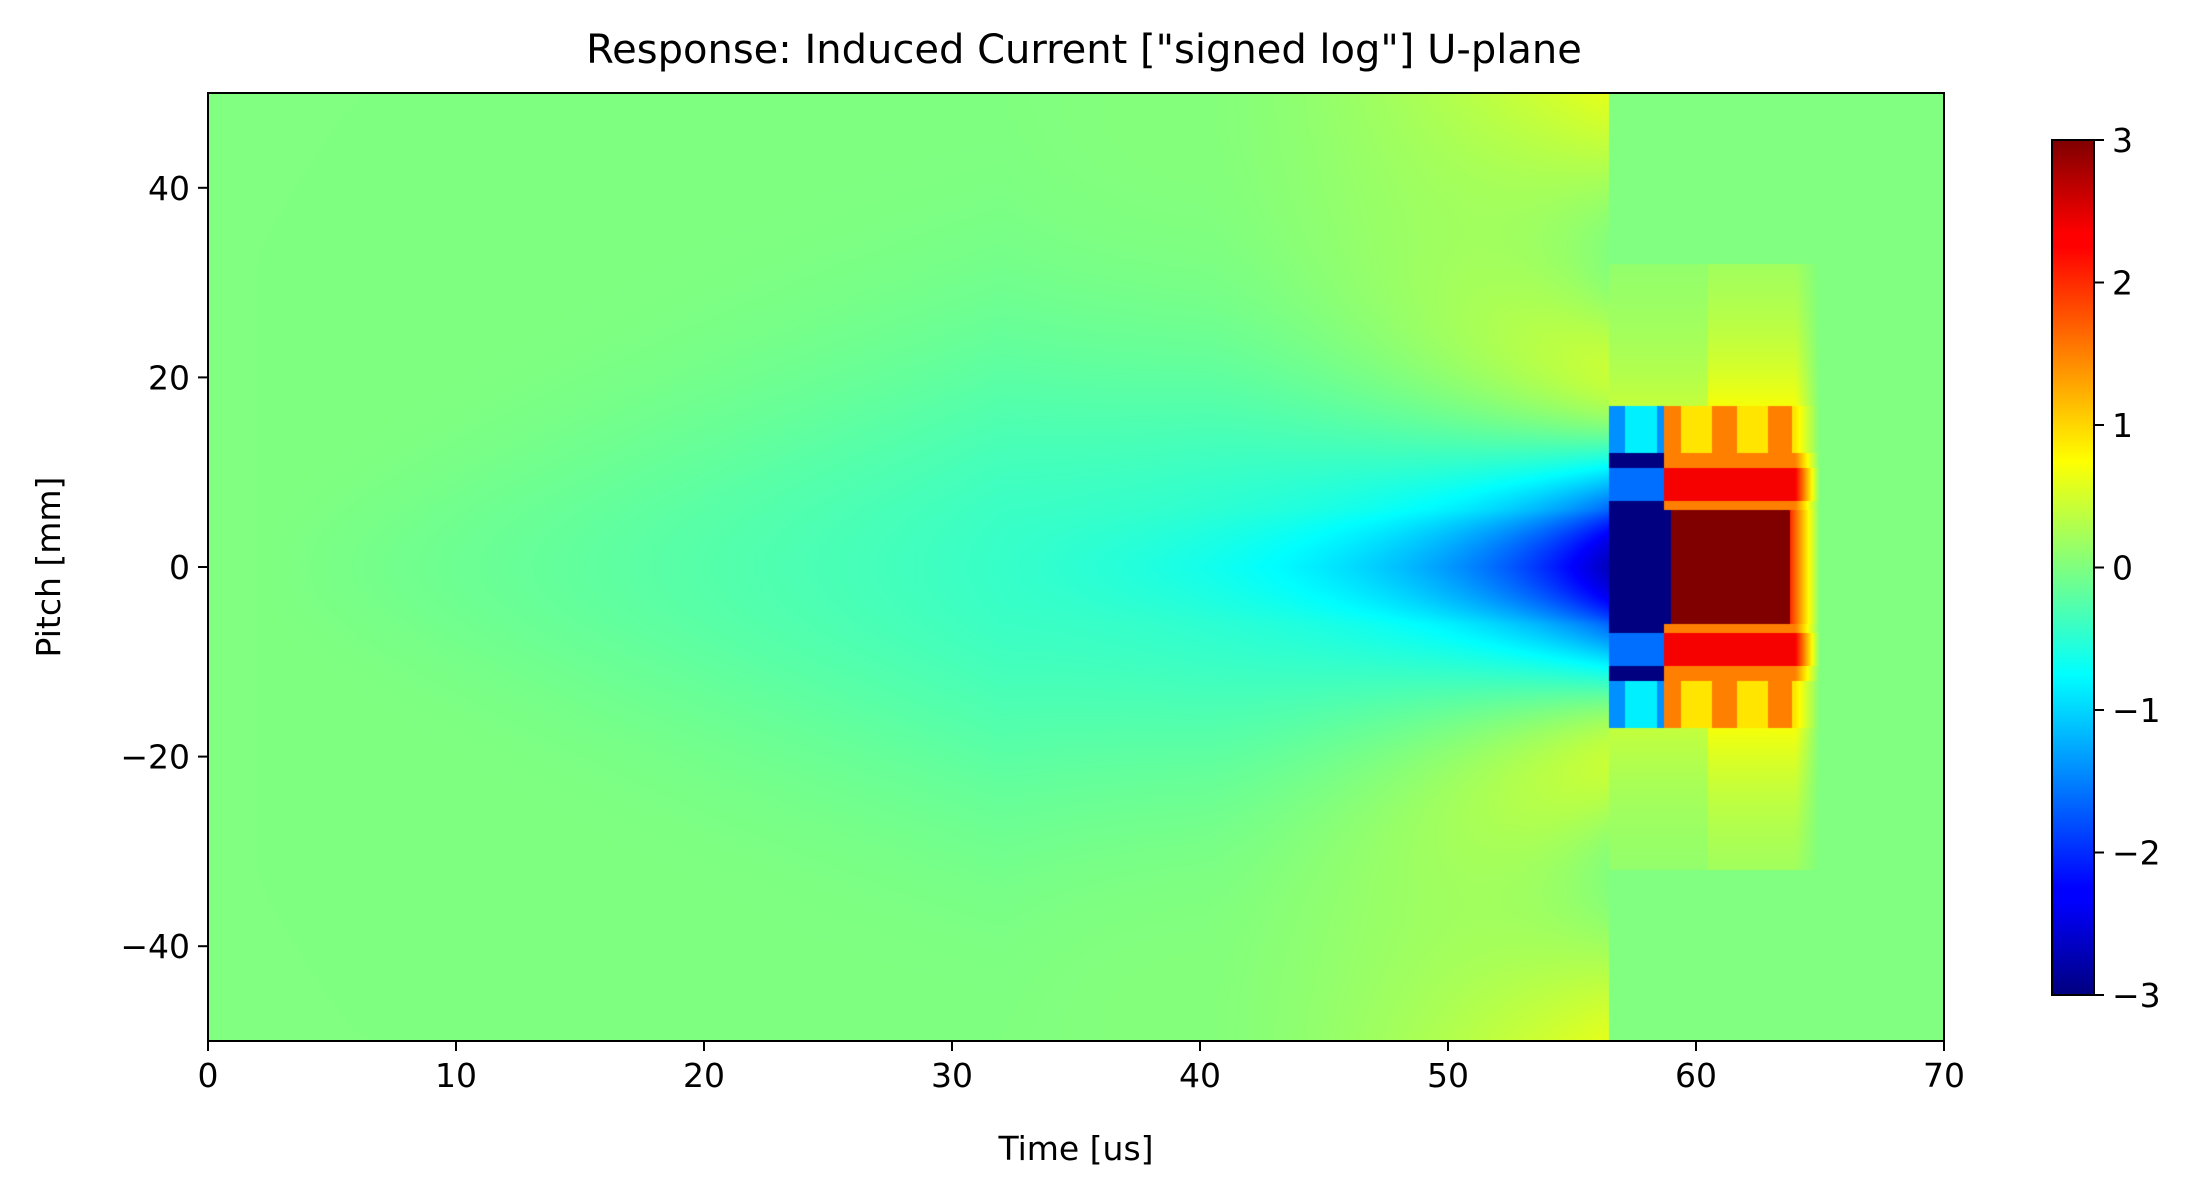  I want to click on y-tick-label: 0, so click(179, 567).